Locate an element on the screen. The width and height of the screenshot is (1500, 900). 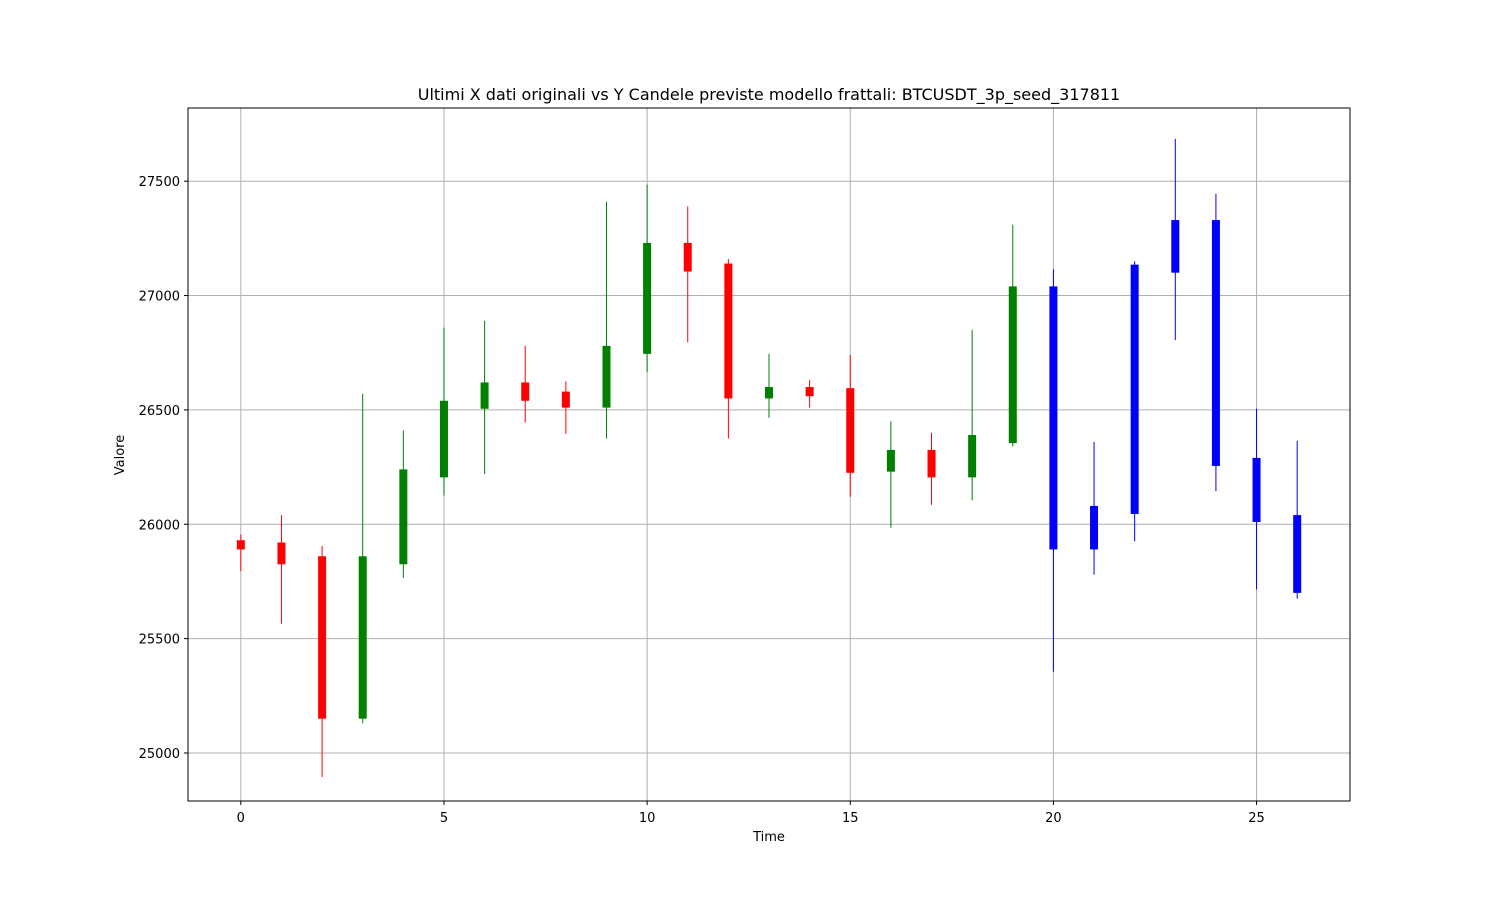
y-tick-label: 25000 is located at coordinates (159, 754).